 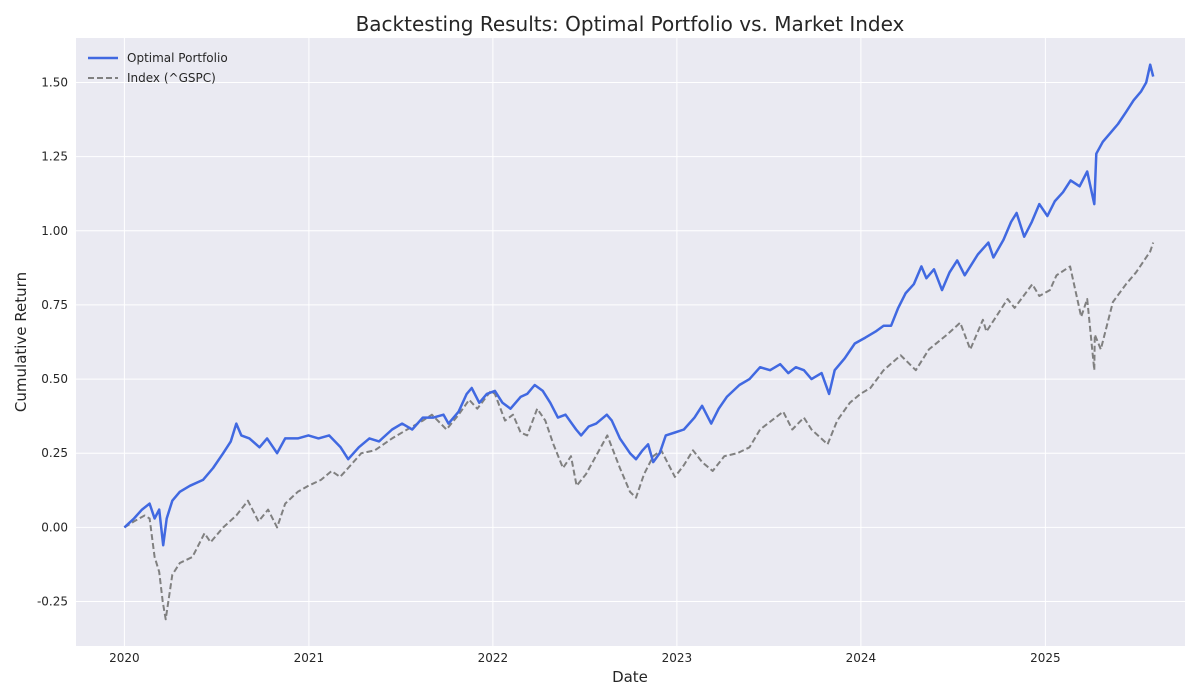 I want to click on y-tick-labels: -0.25 0.00 0.25 0.50 0.75 1.00 1.25 1.50, so click(x=52, y=341).